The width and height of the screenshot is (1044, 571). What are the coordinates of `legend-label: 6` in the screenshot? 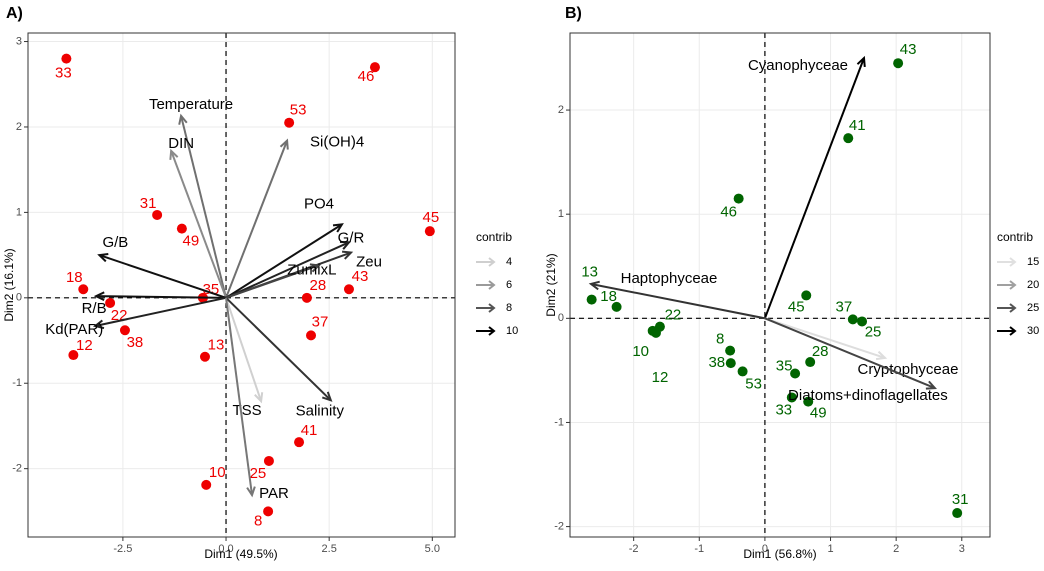 It's located at (509, 285).